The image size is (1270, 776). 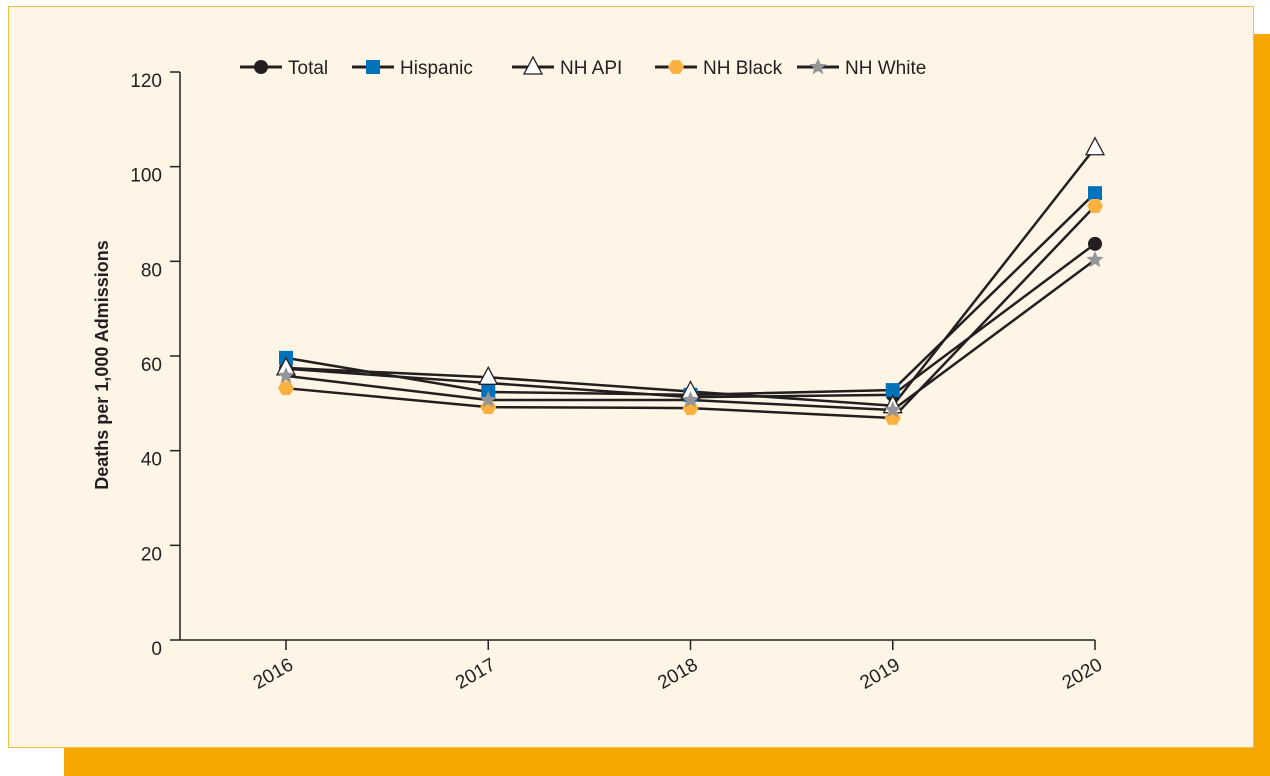 What do you see at coordinates (146, 176) in the screenshot?
I see `y-tick-label: 100` at bounding box center [146, 176].